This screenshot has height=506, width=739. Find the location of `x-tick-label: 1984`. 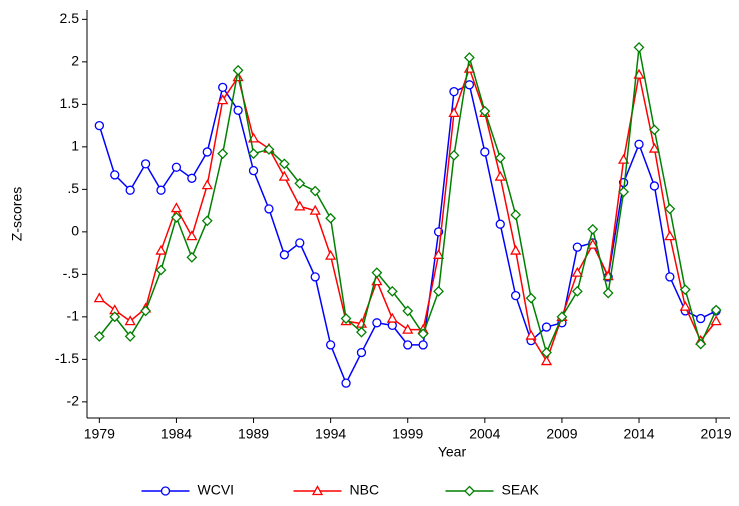

x-tick-label: 1984 is located at coordinates (176, 434).